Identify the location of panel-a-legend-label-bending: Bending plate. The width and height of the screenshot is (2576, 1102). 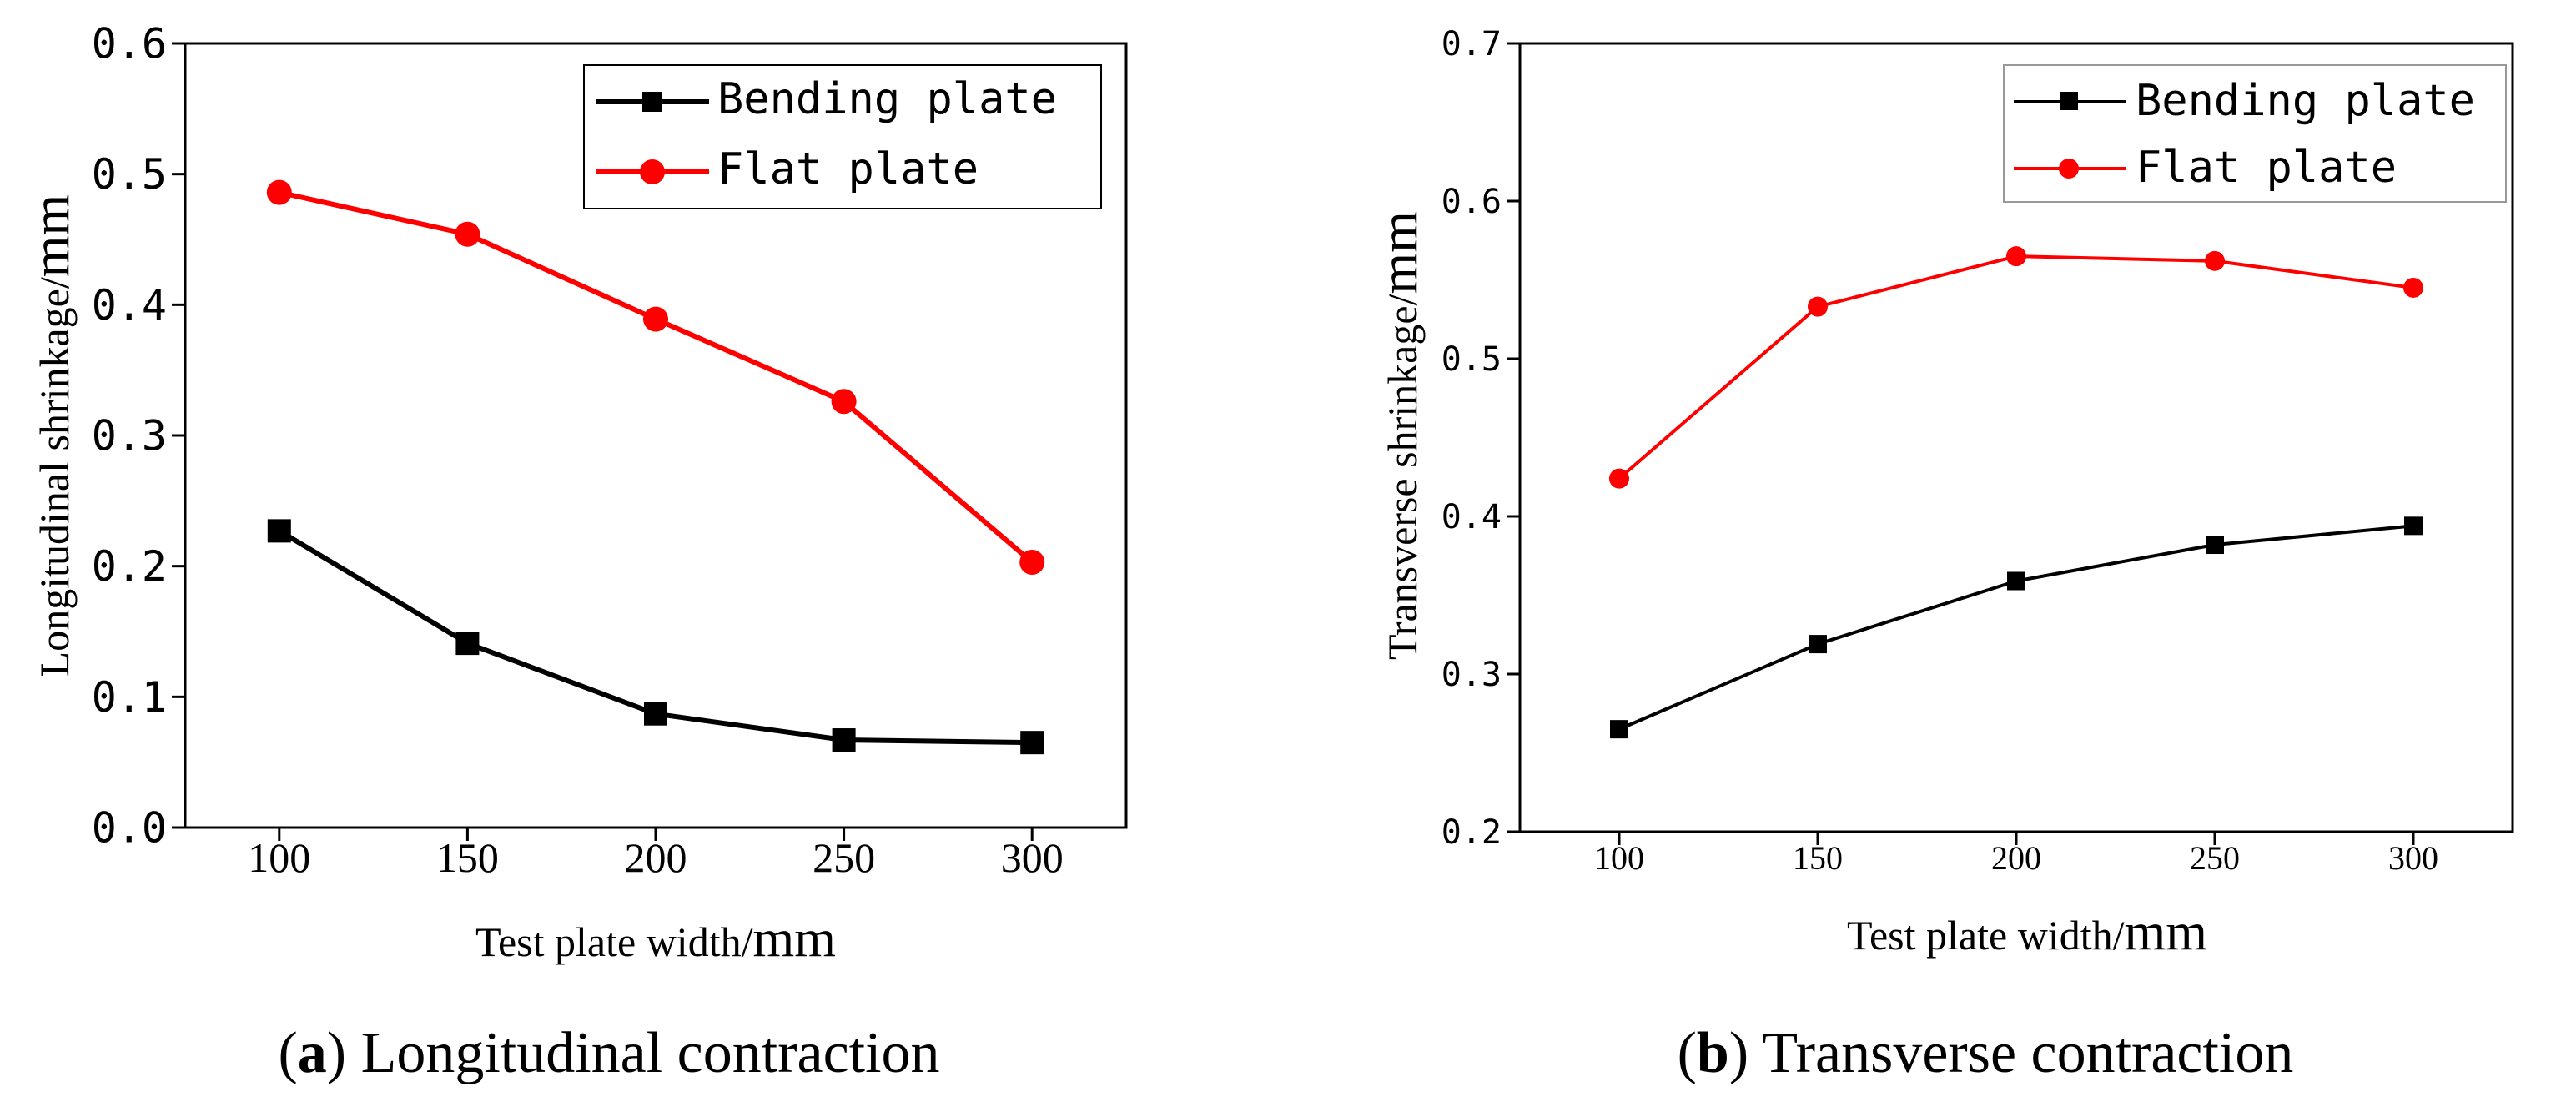
(887, 99).